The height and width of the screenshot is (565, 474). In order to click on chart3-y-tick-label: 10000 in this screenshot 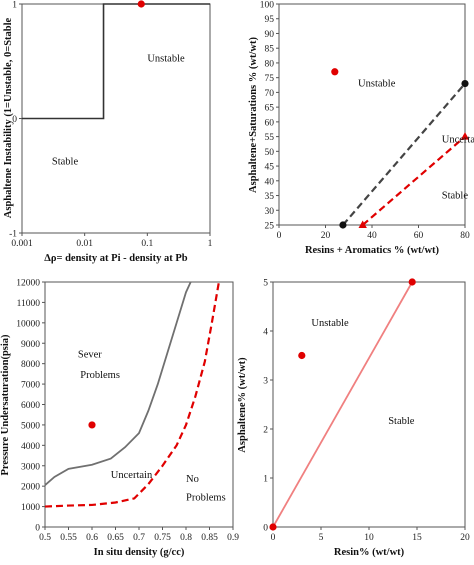, I will do `click(28, 324)`.